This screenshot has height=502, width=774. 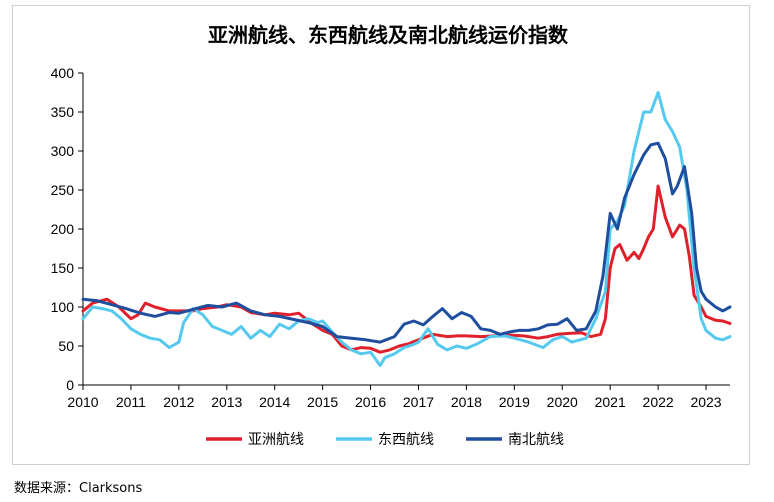 I want to click on chart-title: 亚洲航线、东西航线及南北航线运价指数, so click(x=388, y=35).